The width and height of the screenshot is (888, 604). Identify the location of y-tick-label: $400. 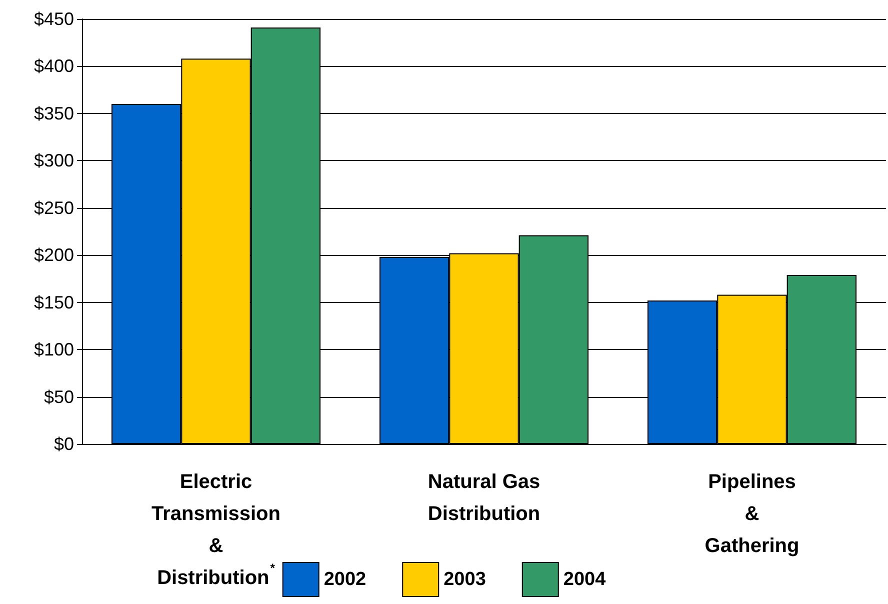
(54, 66).